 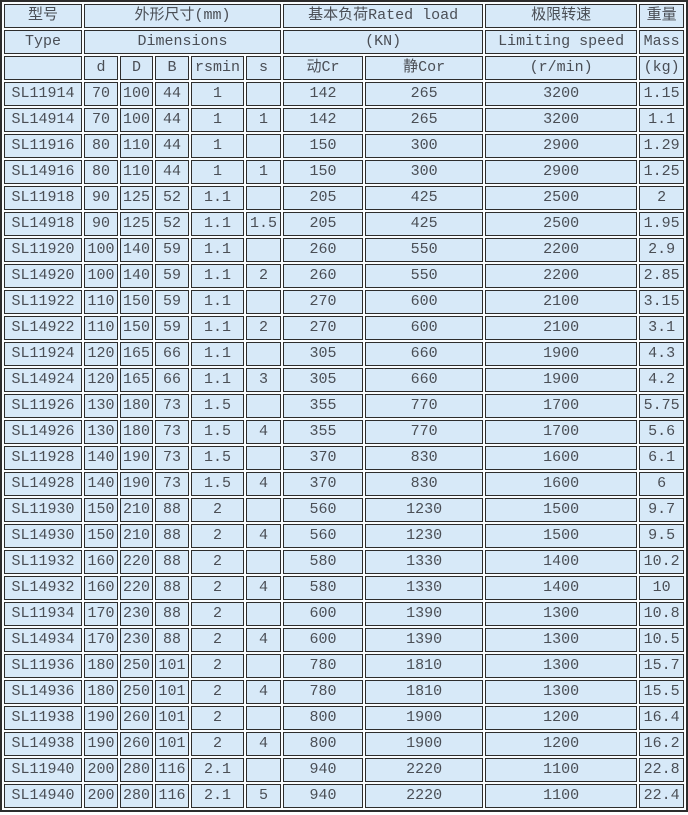 I want to click on cell-mass: 16.4, so click(x=662, y=718).